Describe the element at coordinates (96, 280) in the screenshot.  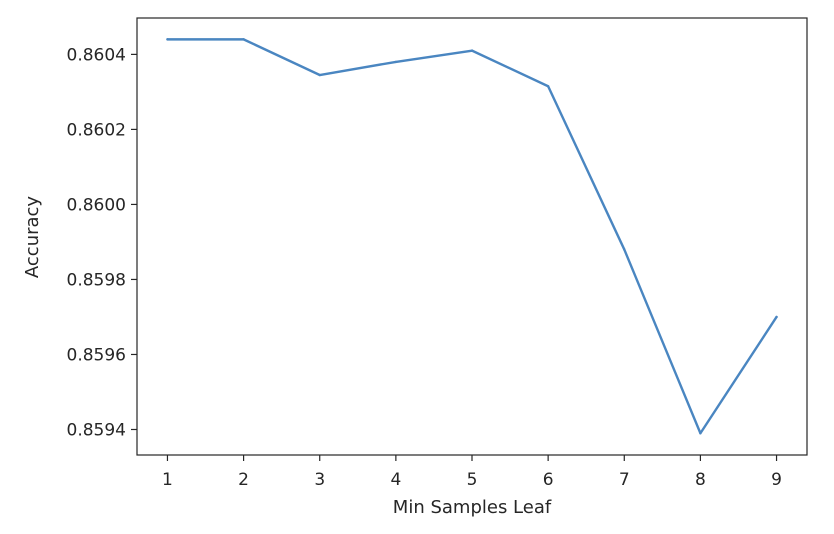
I see `y-tick-label: 0.8598` at that location.